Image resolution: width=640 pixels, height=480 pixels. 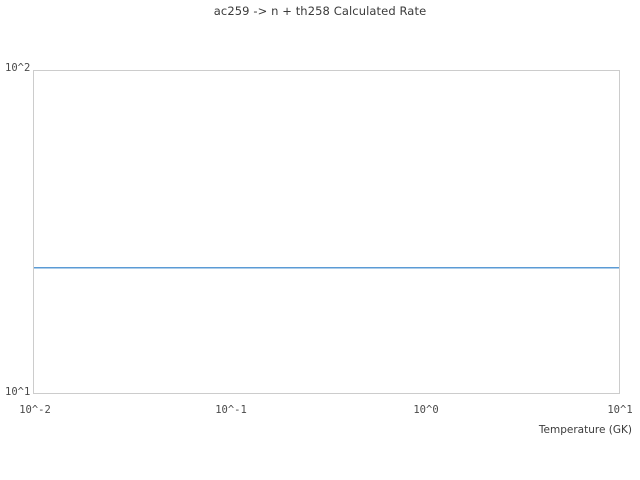 I want to click on x-axis-tick-label-3: 10^1, so click(x=620, y=410).